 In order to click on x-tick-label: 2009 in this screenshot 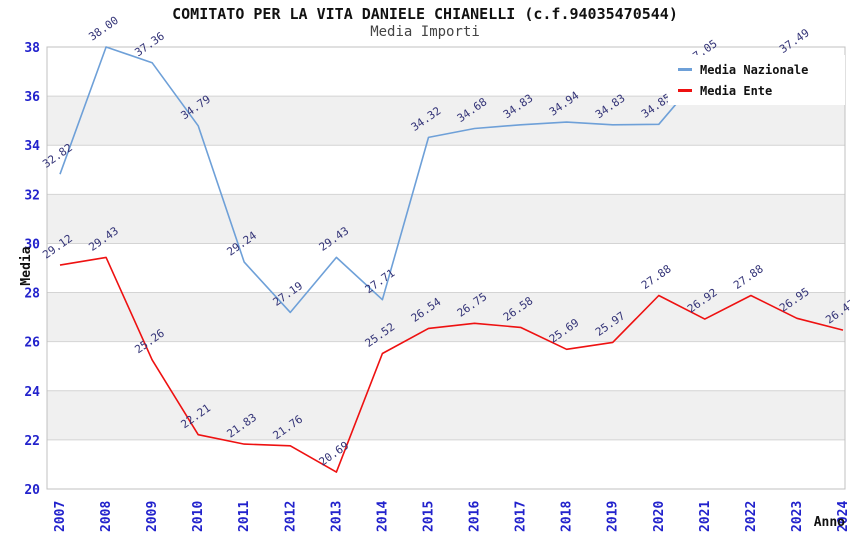, I will do `click(152, 516)`.